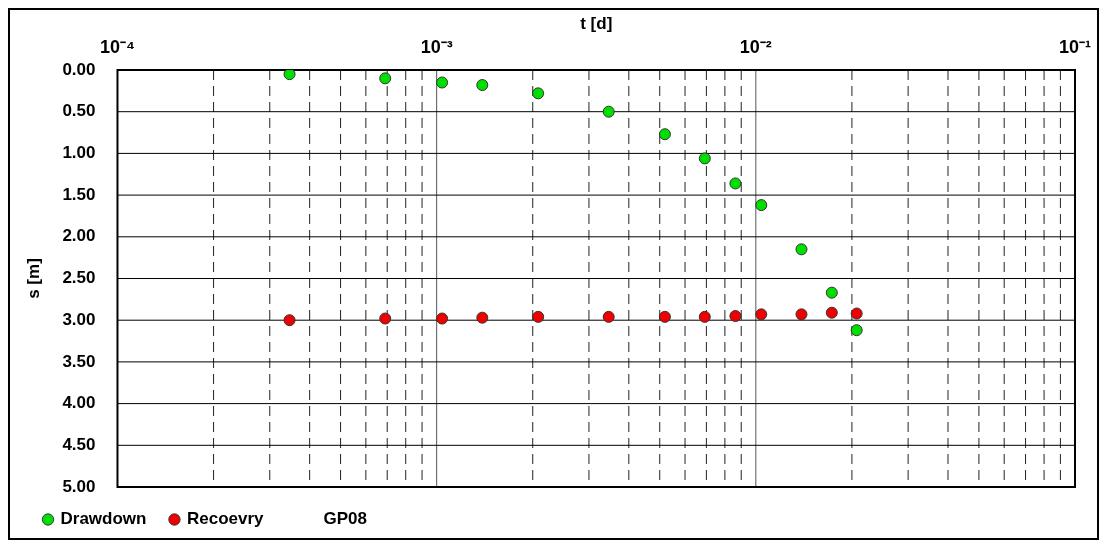  I want to click on y-axis-title: s [m], so click(33, 278).